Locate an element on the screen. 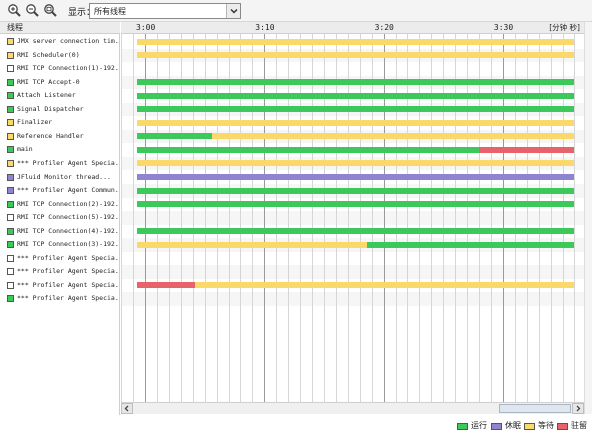  scroll-thumb is located at coordinates (535, 408).